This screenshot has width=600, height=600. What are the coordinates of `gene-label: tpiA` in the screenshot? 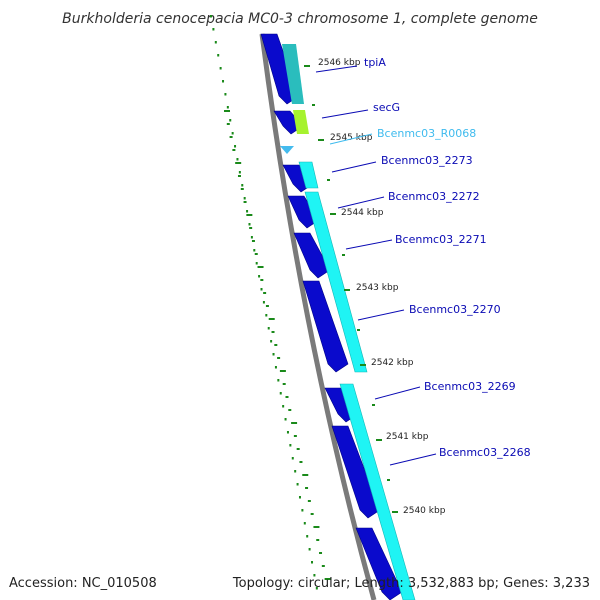 It's located at (375, 62).